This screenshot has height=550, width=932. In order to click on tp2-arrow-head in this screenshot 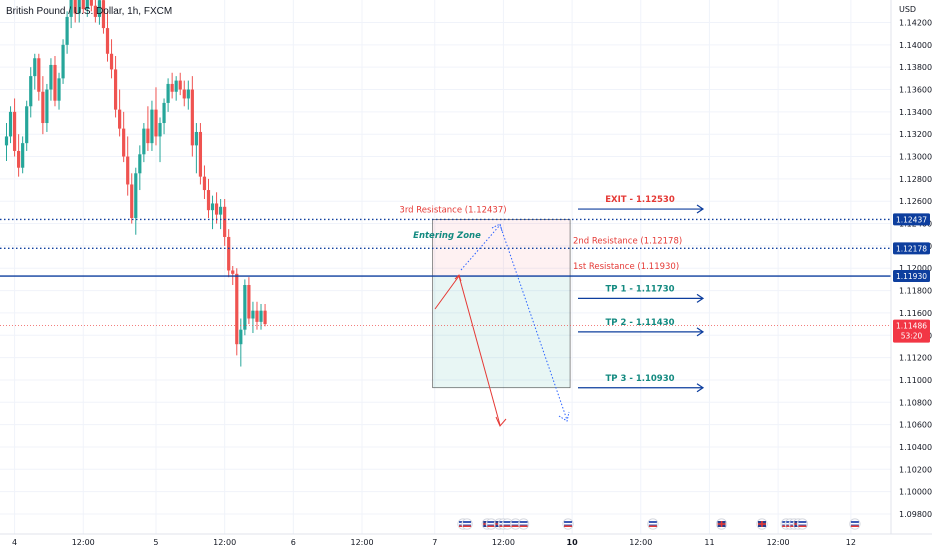, I will do `click(700, 332)`.